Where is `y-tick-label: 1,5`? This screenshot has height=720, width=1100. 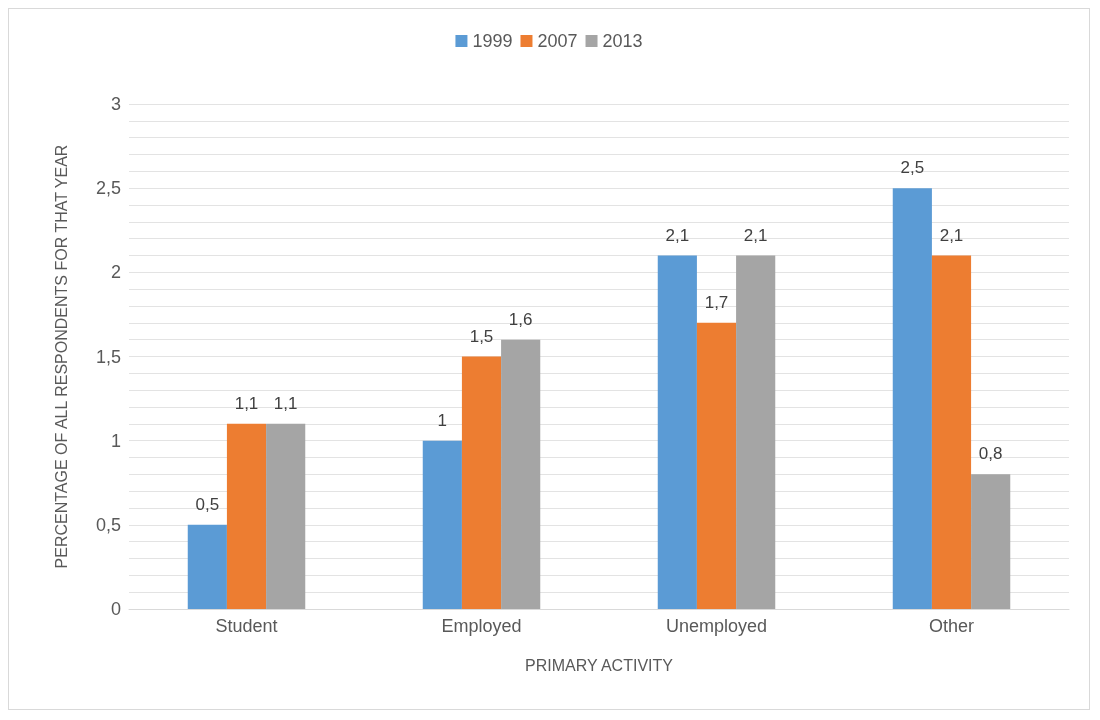 y-tick-label: 1,5 is located at coordinates (108, 356).